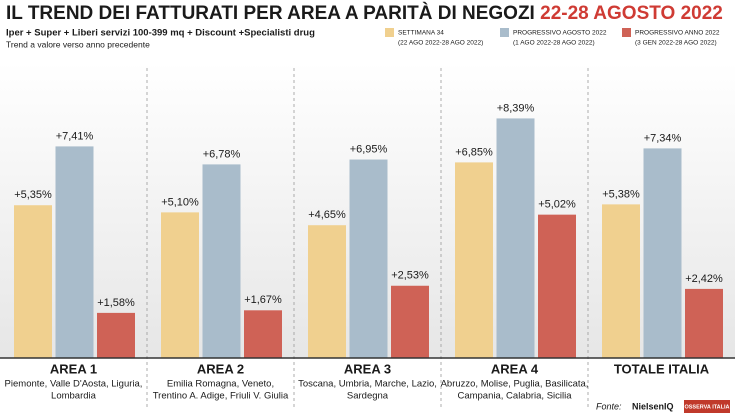  I want to click on category-detail: Piemonte, Valle D'Aosta, Liguria,, so click(74, 384).